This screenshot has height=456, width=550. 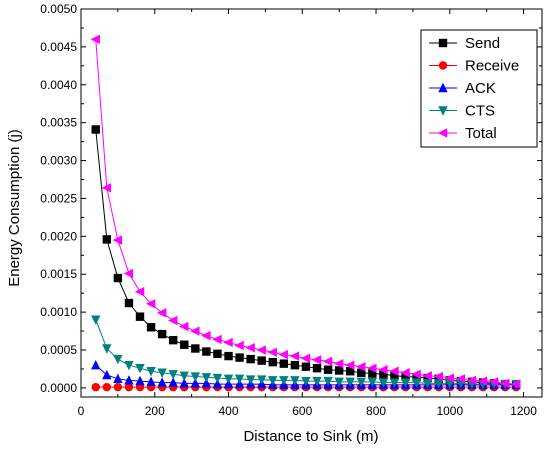 I want to click on legend-label-send: Send, so click(x=482, y=43).